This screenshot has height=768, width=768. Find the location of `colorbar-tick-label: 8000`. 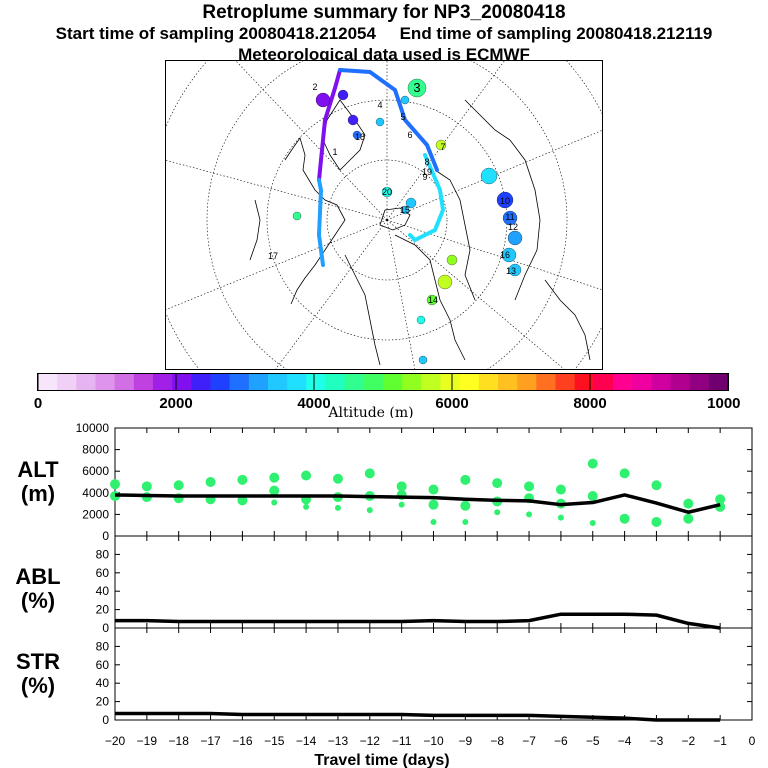

colorbar-tick-label: 8000 is located at coordinates (589, 403).